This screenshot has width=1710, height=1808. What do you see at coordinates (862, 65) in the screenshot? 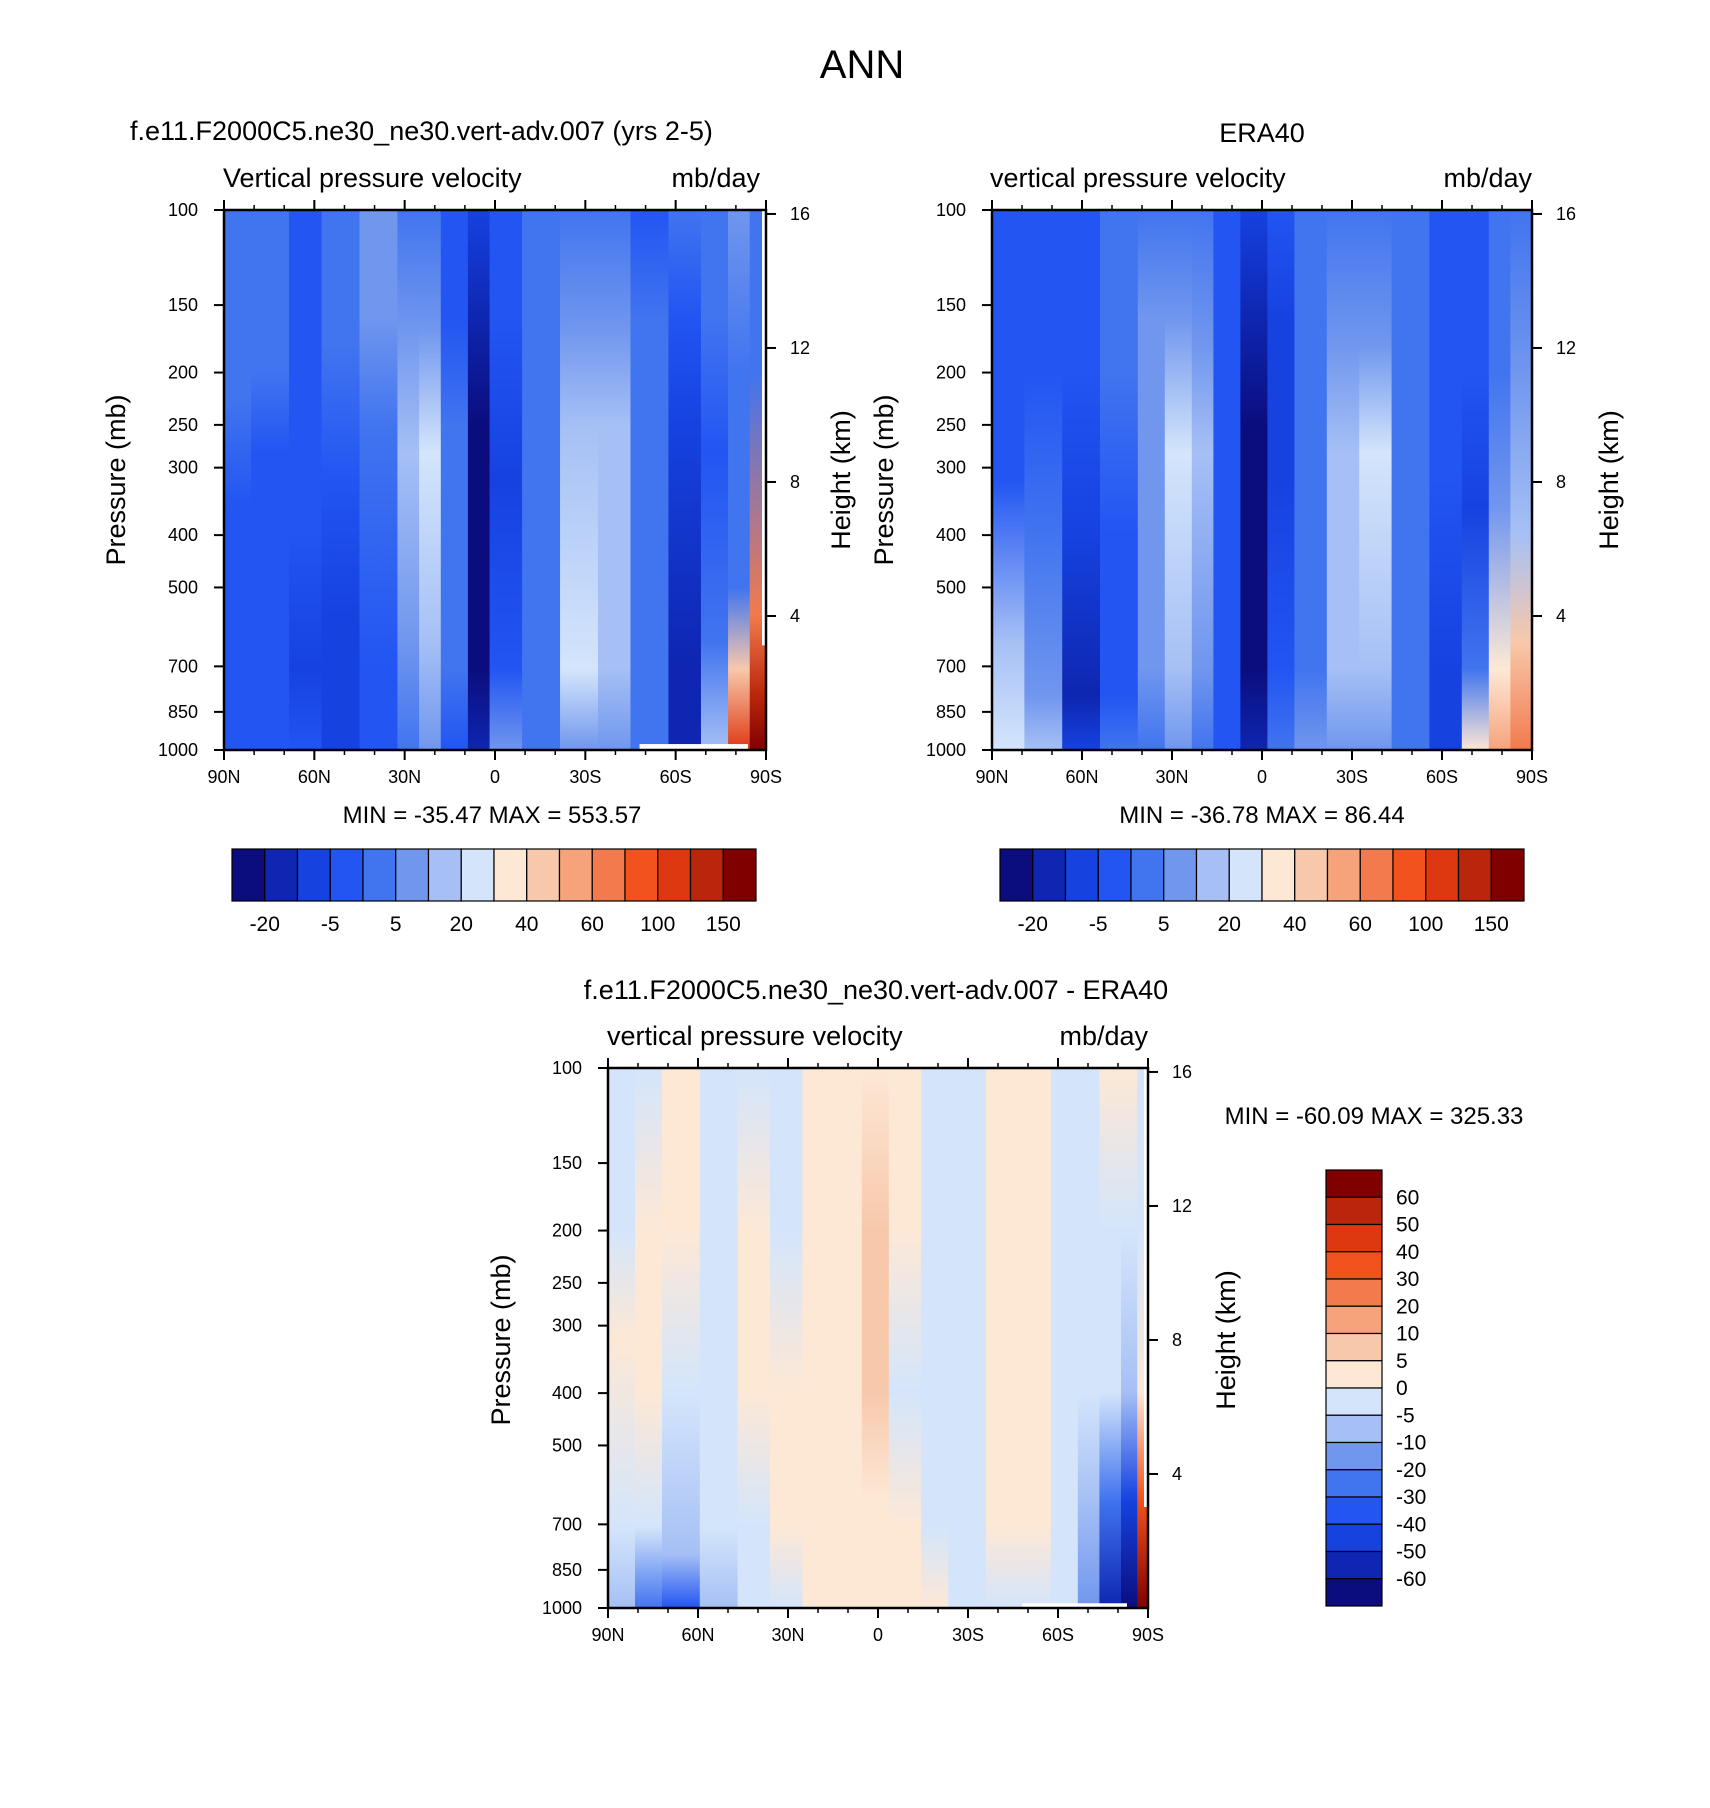
I see `figure-title: ANN` at bounding box center [862, 65].